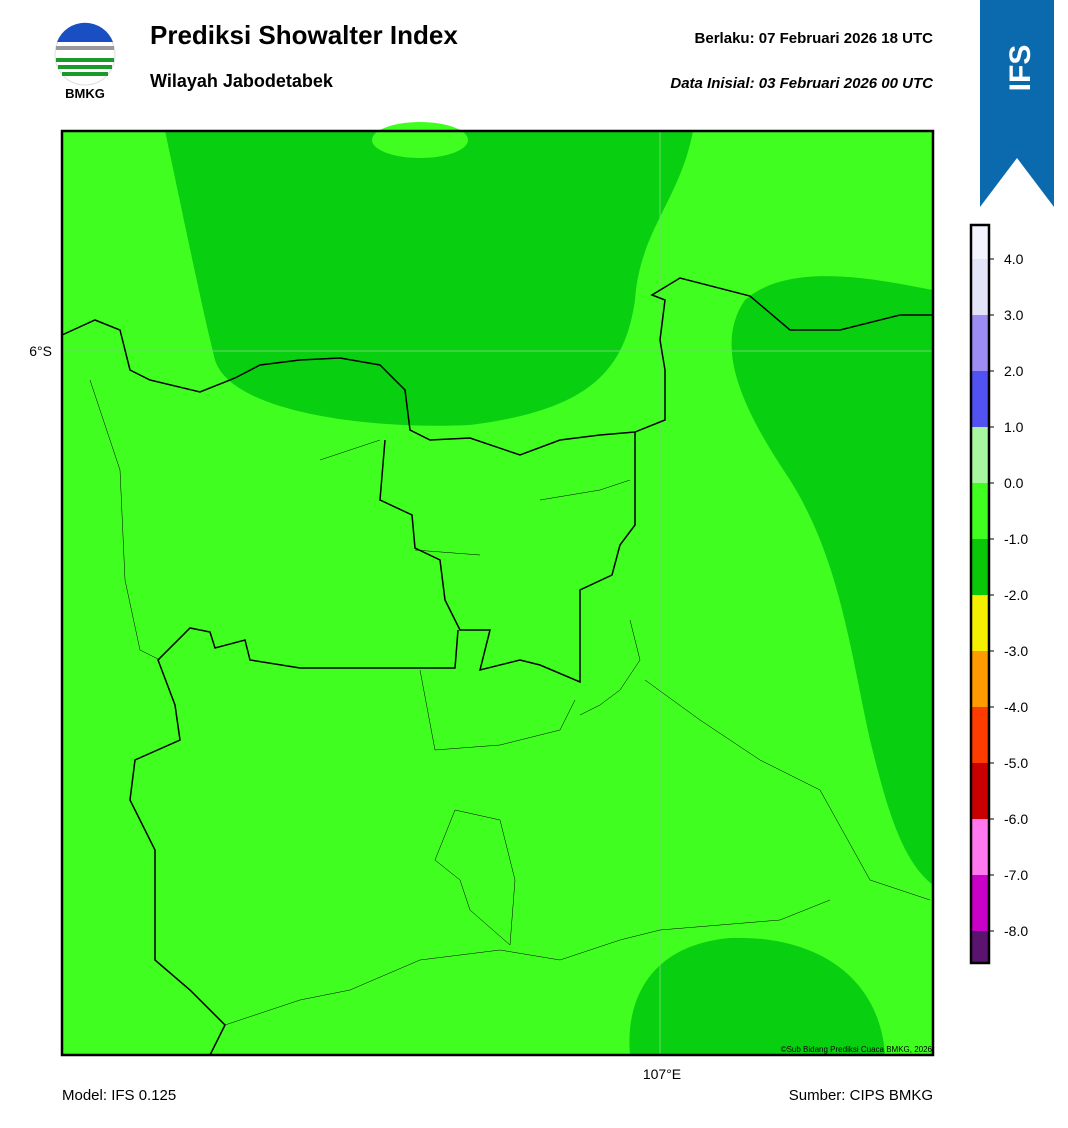  I want to click on colorbar-label: -8.0, so click(1016, 931).